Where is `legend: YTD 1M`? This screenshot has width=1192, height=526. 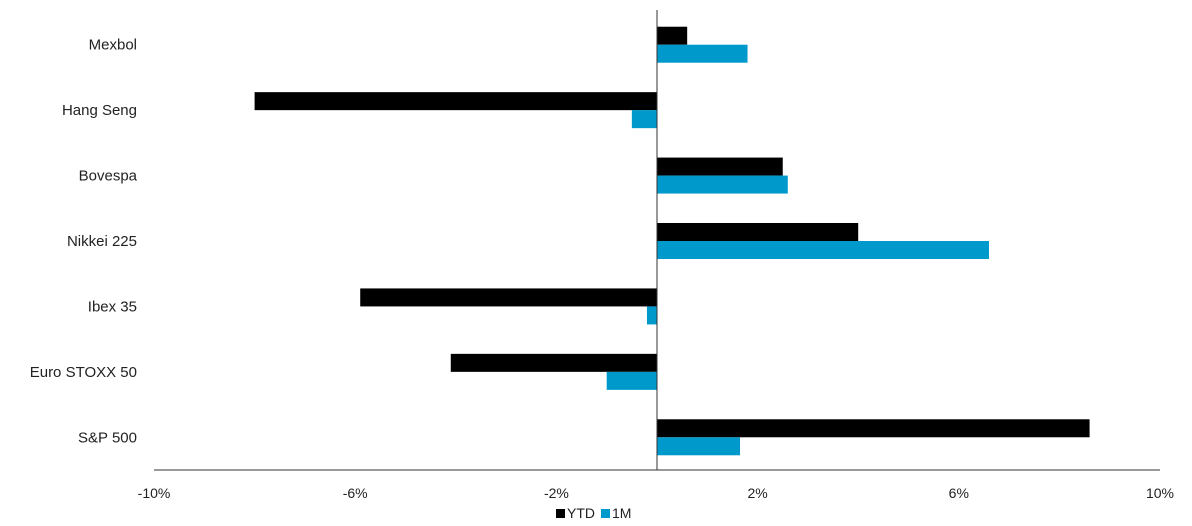 legend: YTD 1M is located at coordinates (593, 513).